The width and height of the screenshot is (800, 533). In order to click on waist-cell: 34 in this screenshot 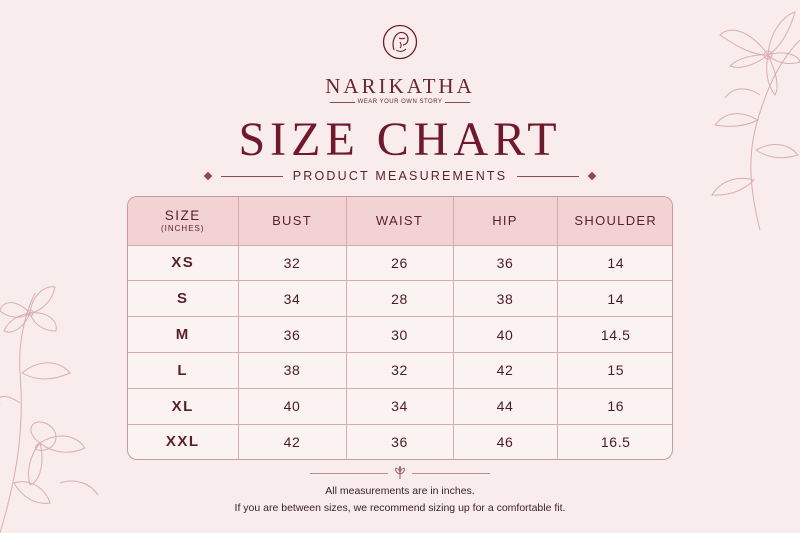, I will do `click(400, 406)`.